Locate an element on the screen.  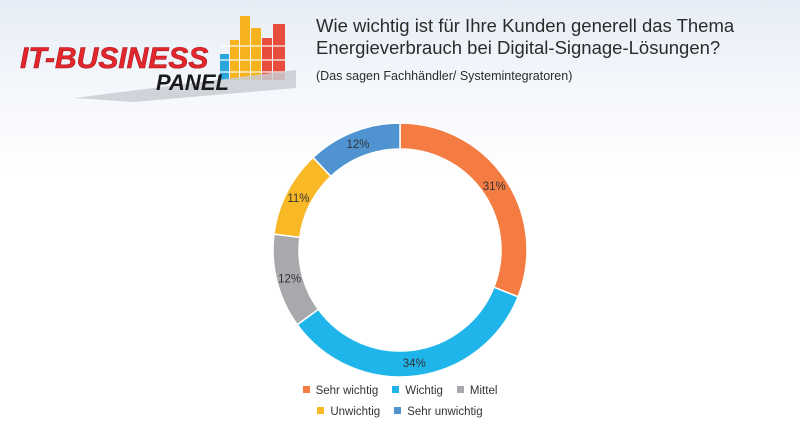
legend-row-1: Sehr wichtig Wichtig Mittel is located at coordinates (400, 391).